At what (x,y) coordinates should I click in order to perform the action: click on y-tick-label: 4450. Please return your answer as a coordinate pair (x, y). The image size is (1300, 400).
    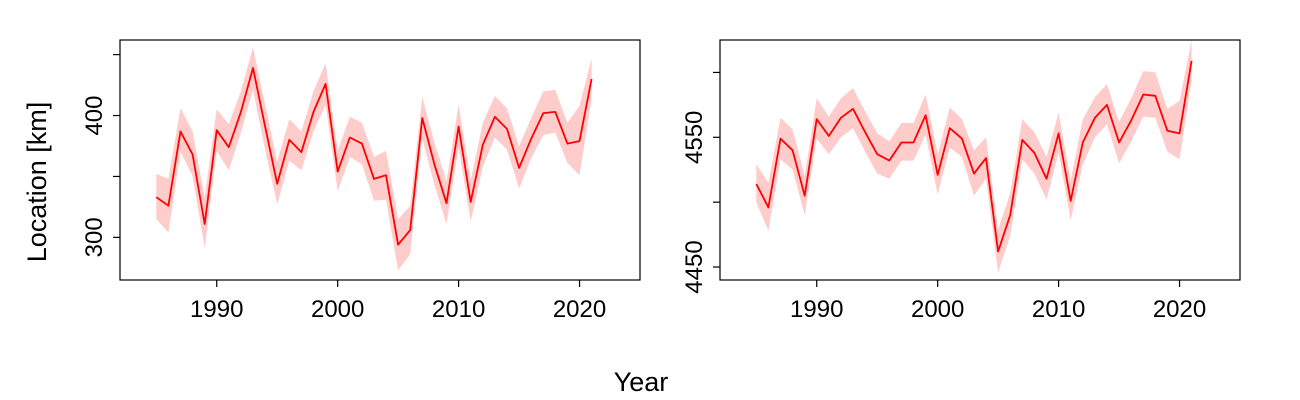
    Looking at the image, I should click on (694, 266).